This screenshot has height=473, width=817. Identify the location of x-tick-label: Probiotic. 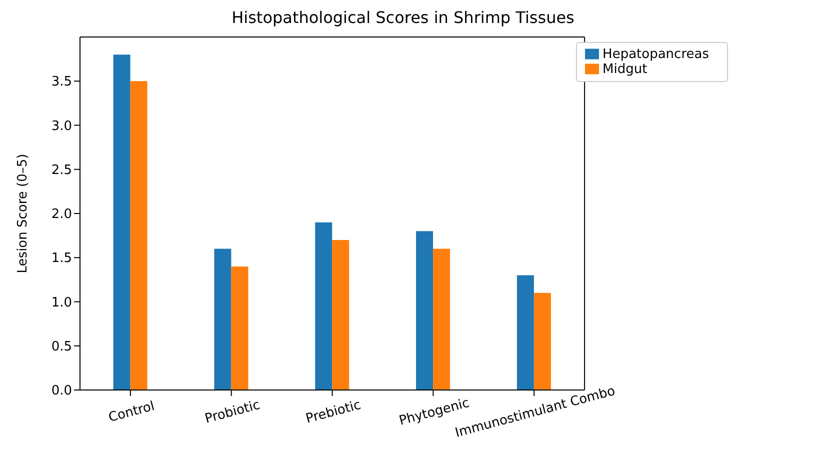
(232, 412).